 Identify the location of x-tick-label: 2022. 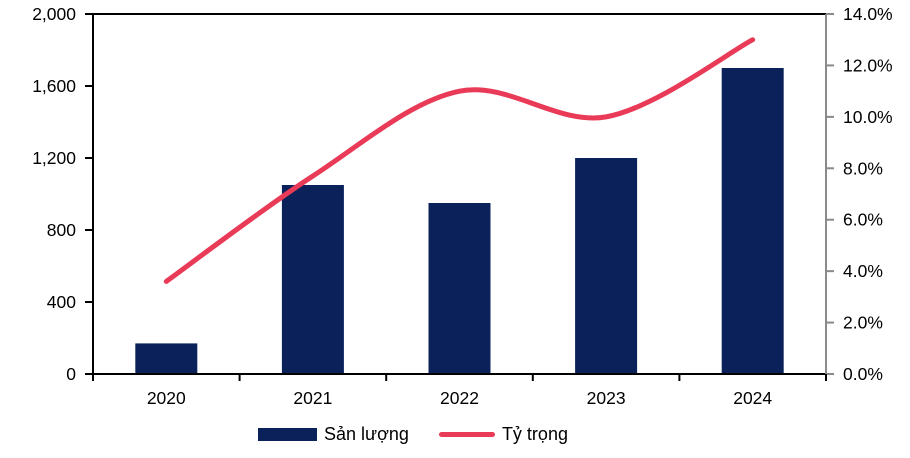
(459, 398).